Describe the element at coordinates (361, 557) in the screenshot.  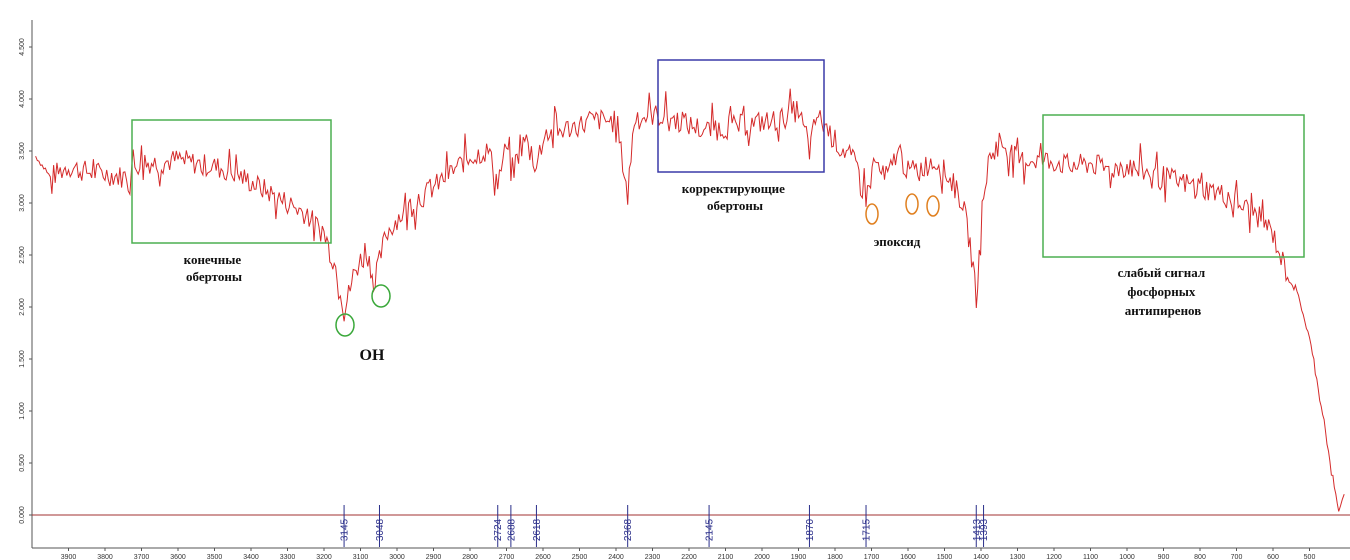
I see `x-tick-label: 3100` at that location.